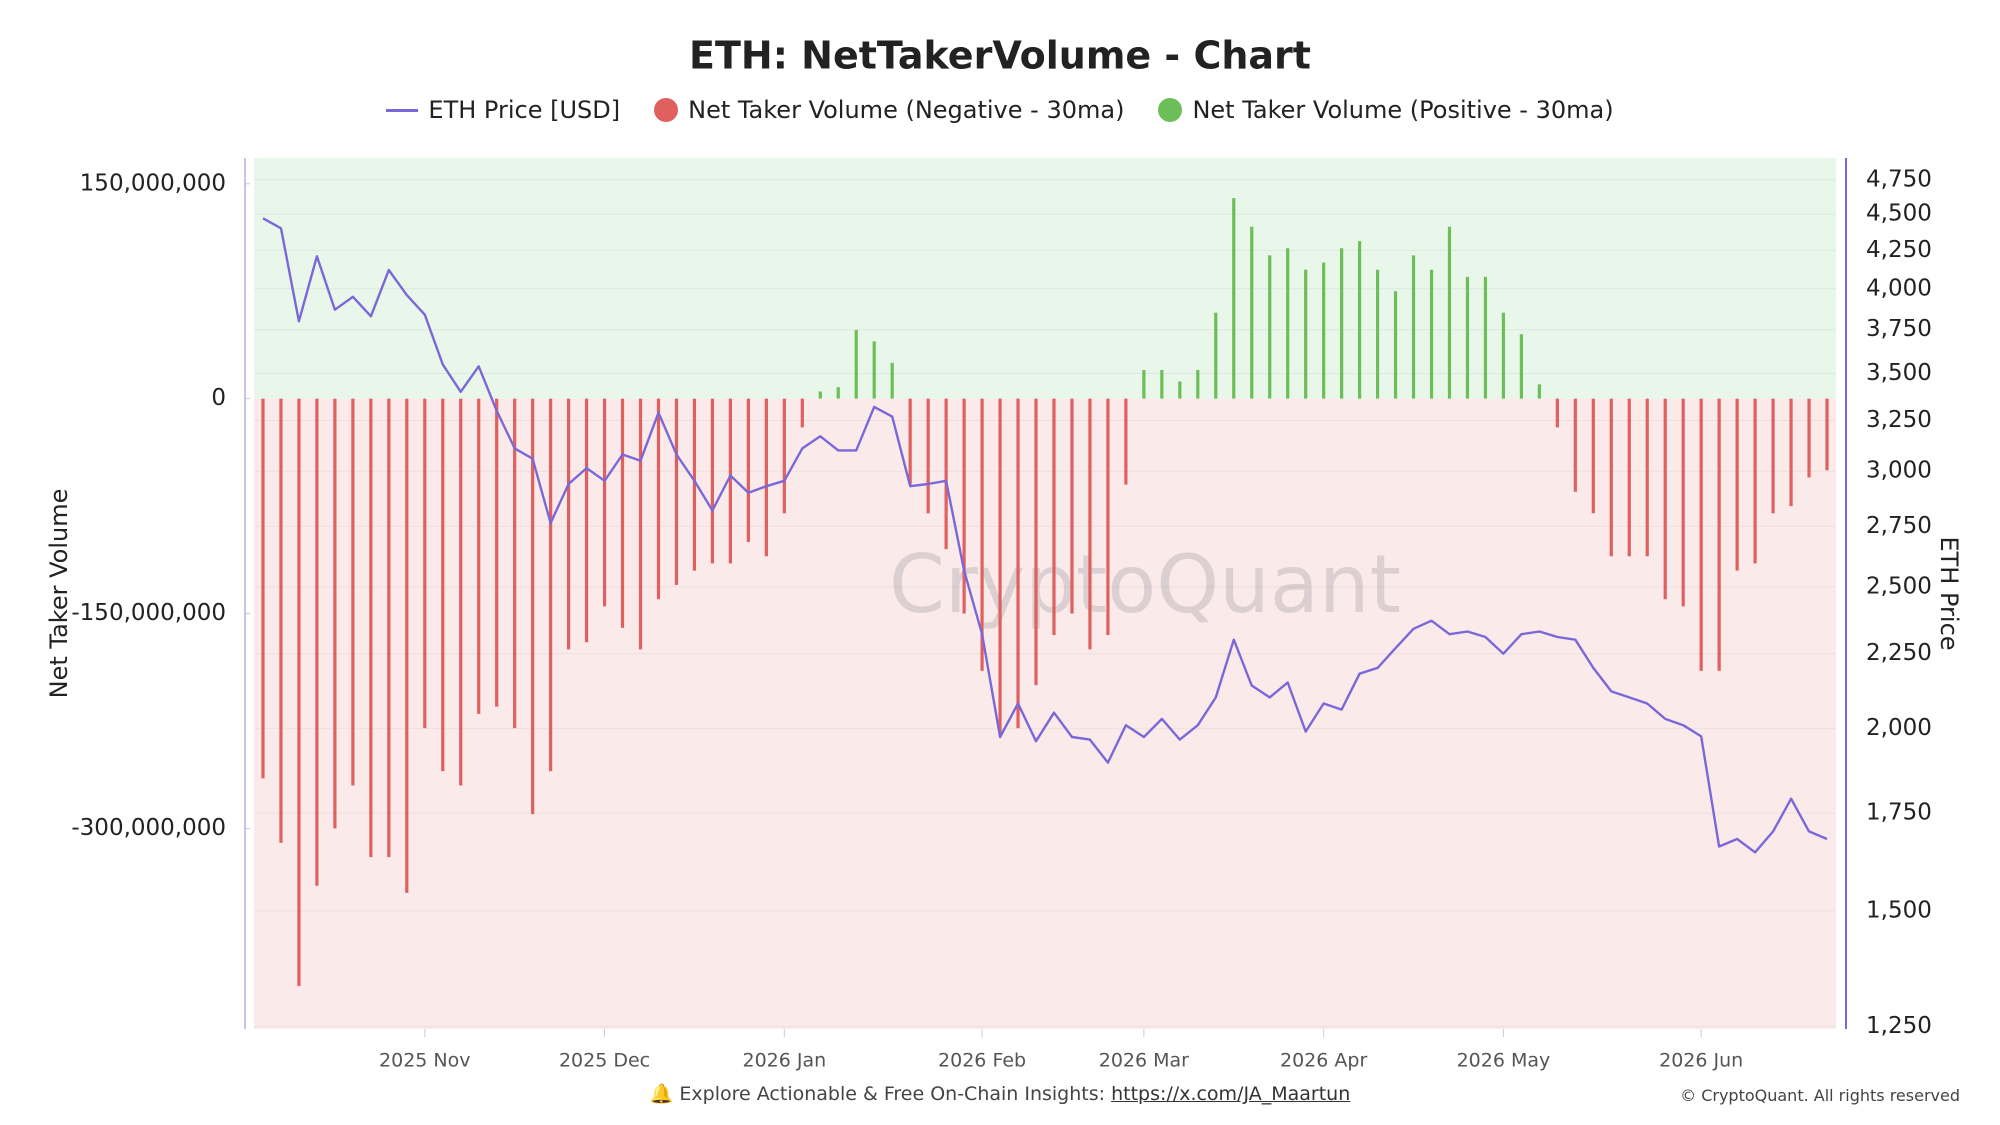 The image size is (2000, 1125). I want to click on y2-tick-label: 2,750, so click(1899, 526).